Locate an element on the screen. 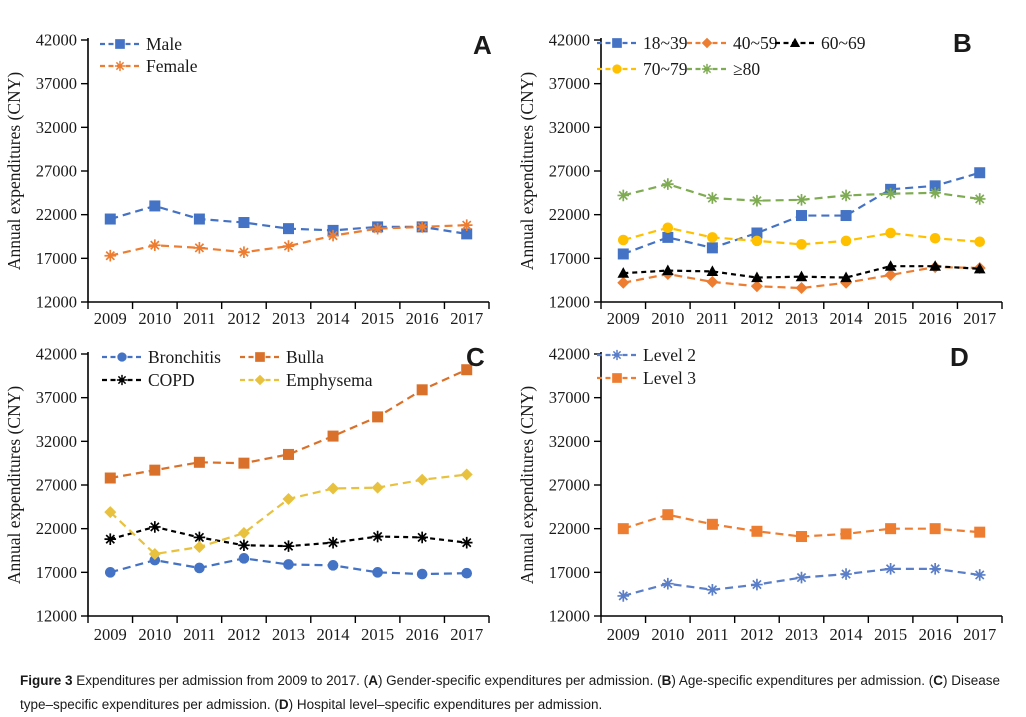  series-line-bronchitis is located at coordinates (288, 566).